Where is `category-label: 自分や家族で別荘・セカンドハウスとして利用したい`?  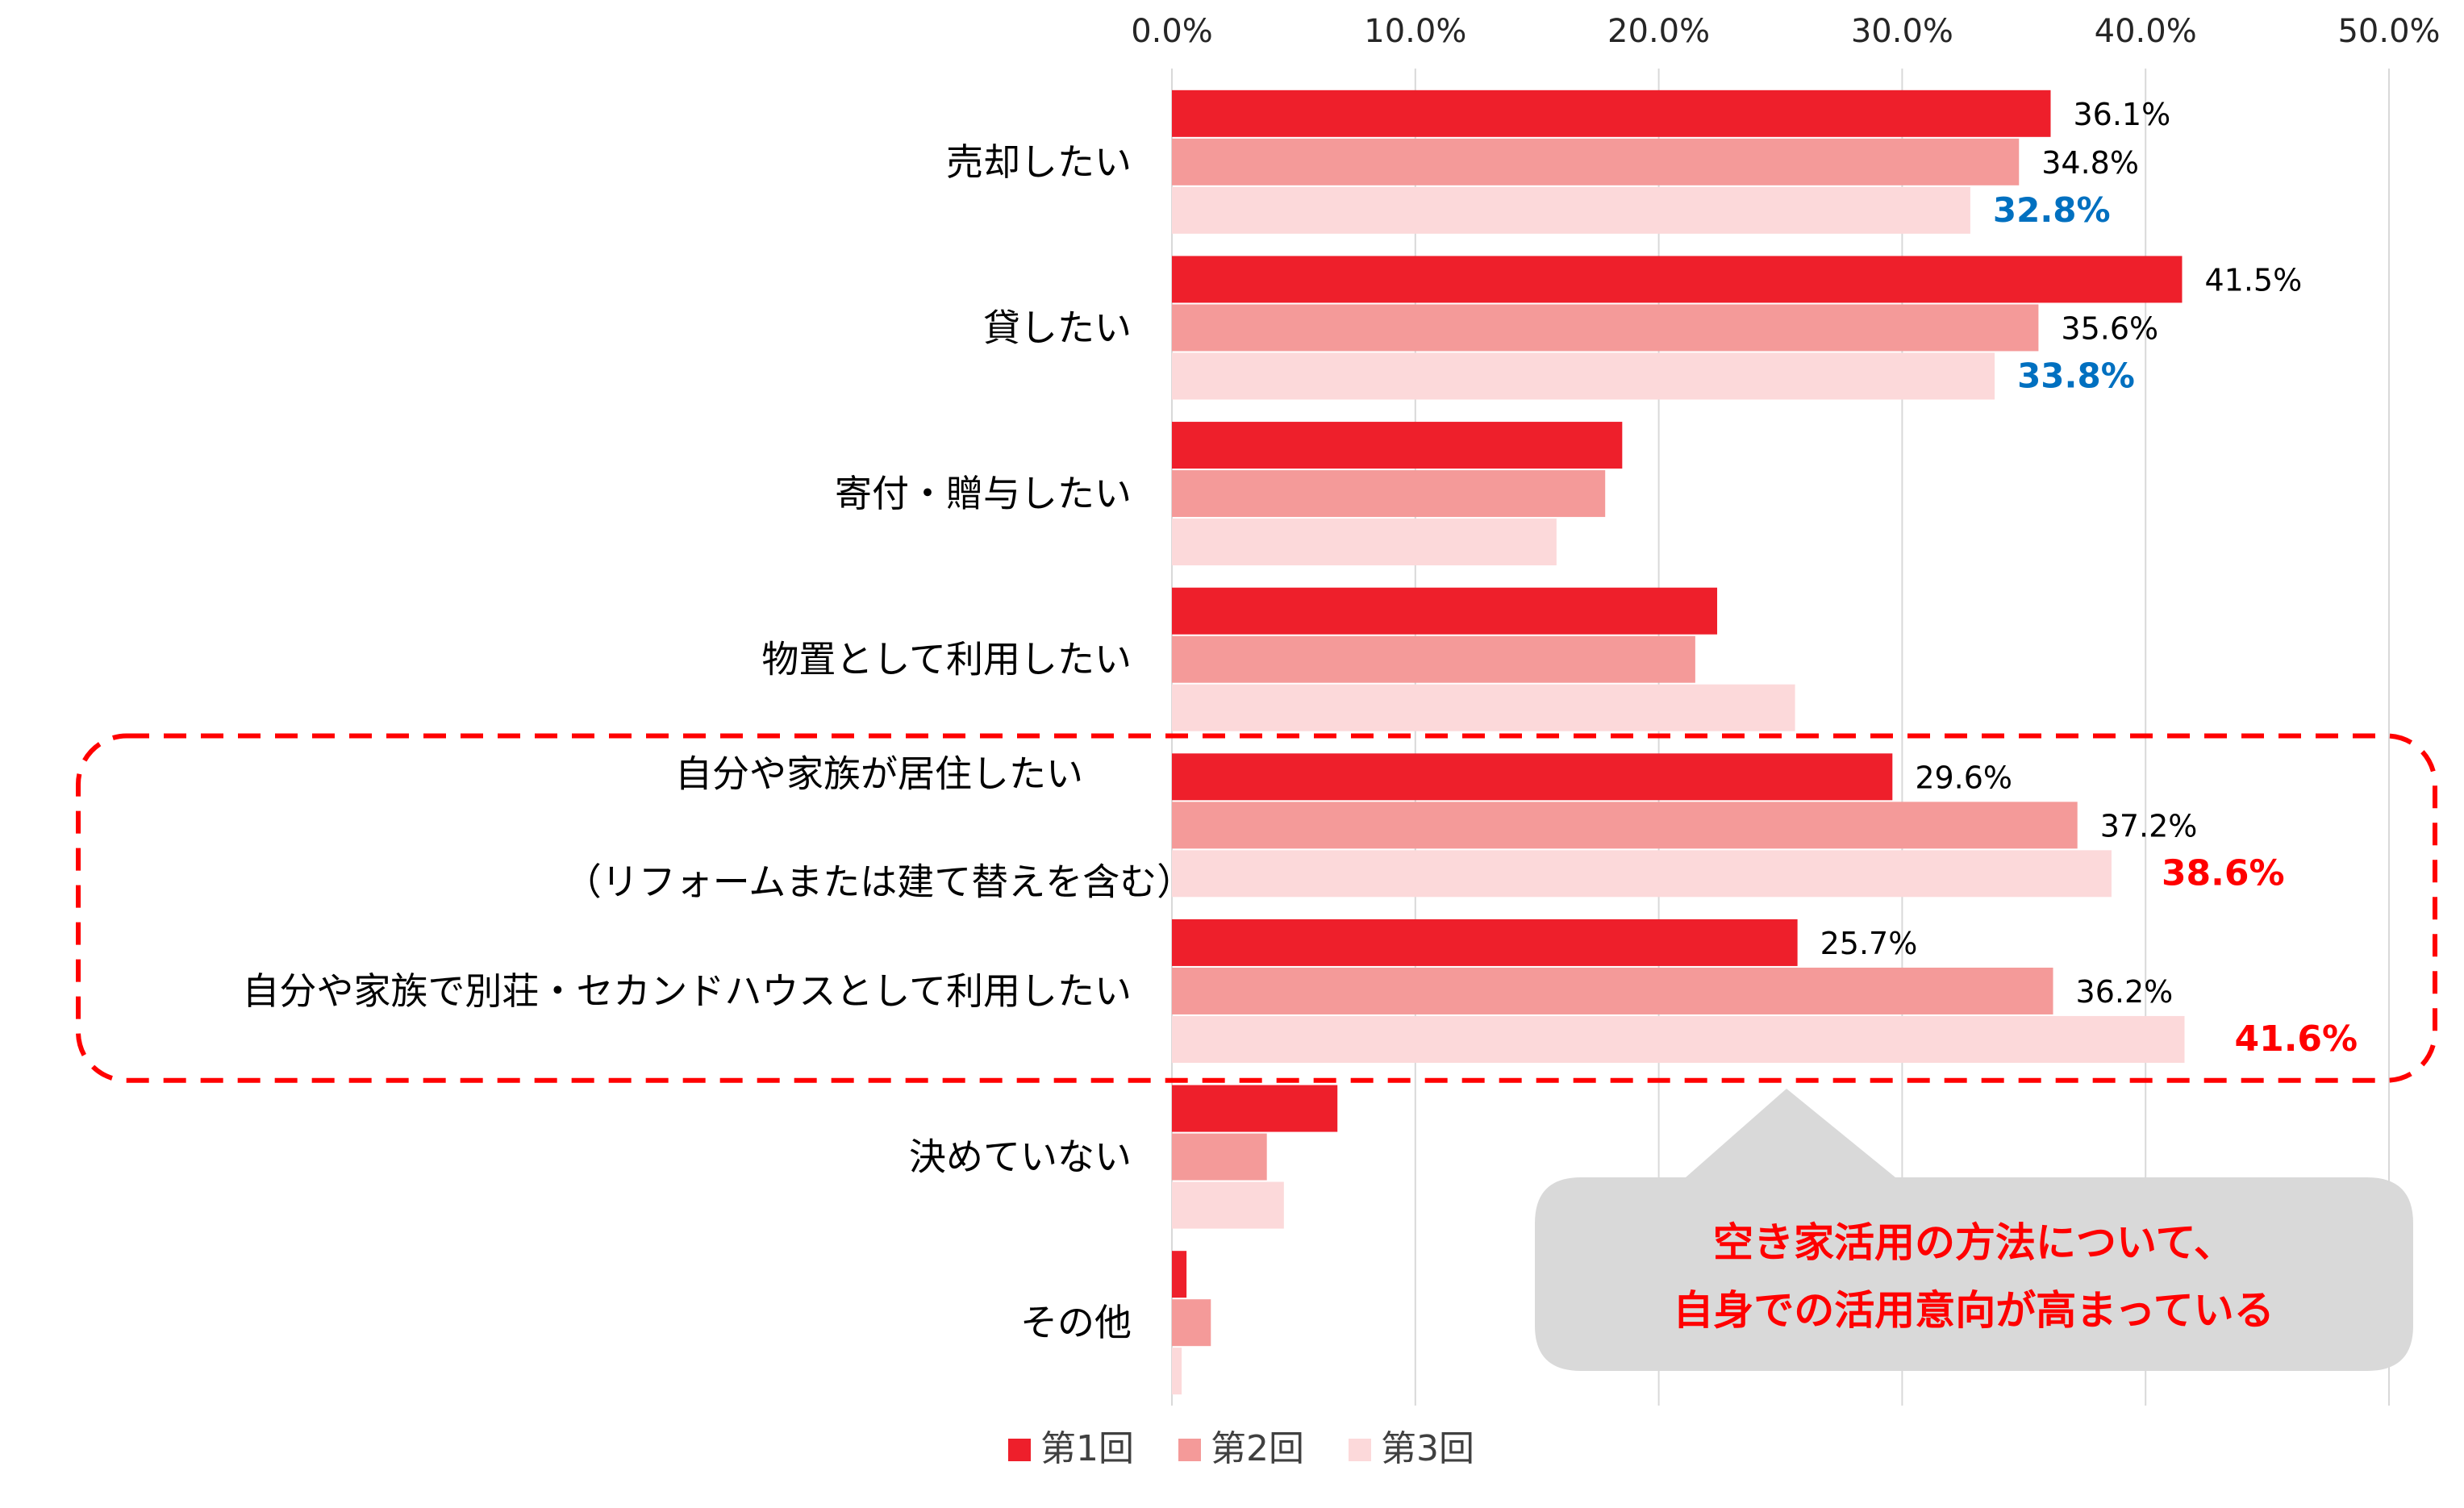
category-label: 自分や家族で別荘・セカンドハウスとして利用したい is located at coordinates (687, 991).